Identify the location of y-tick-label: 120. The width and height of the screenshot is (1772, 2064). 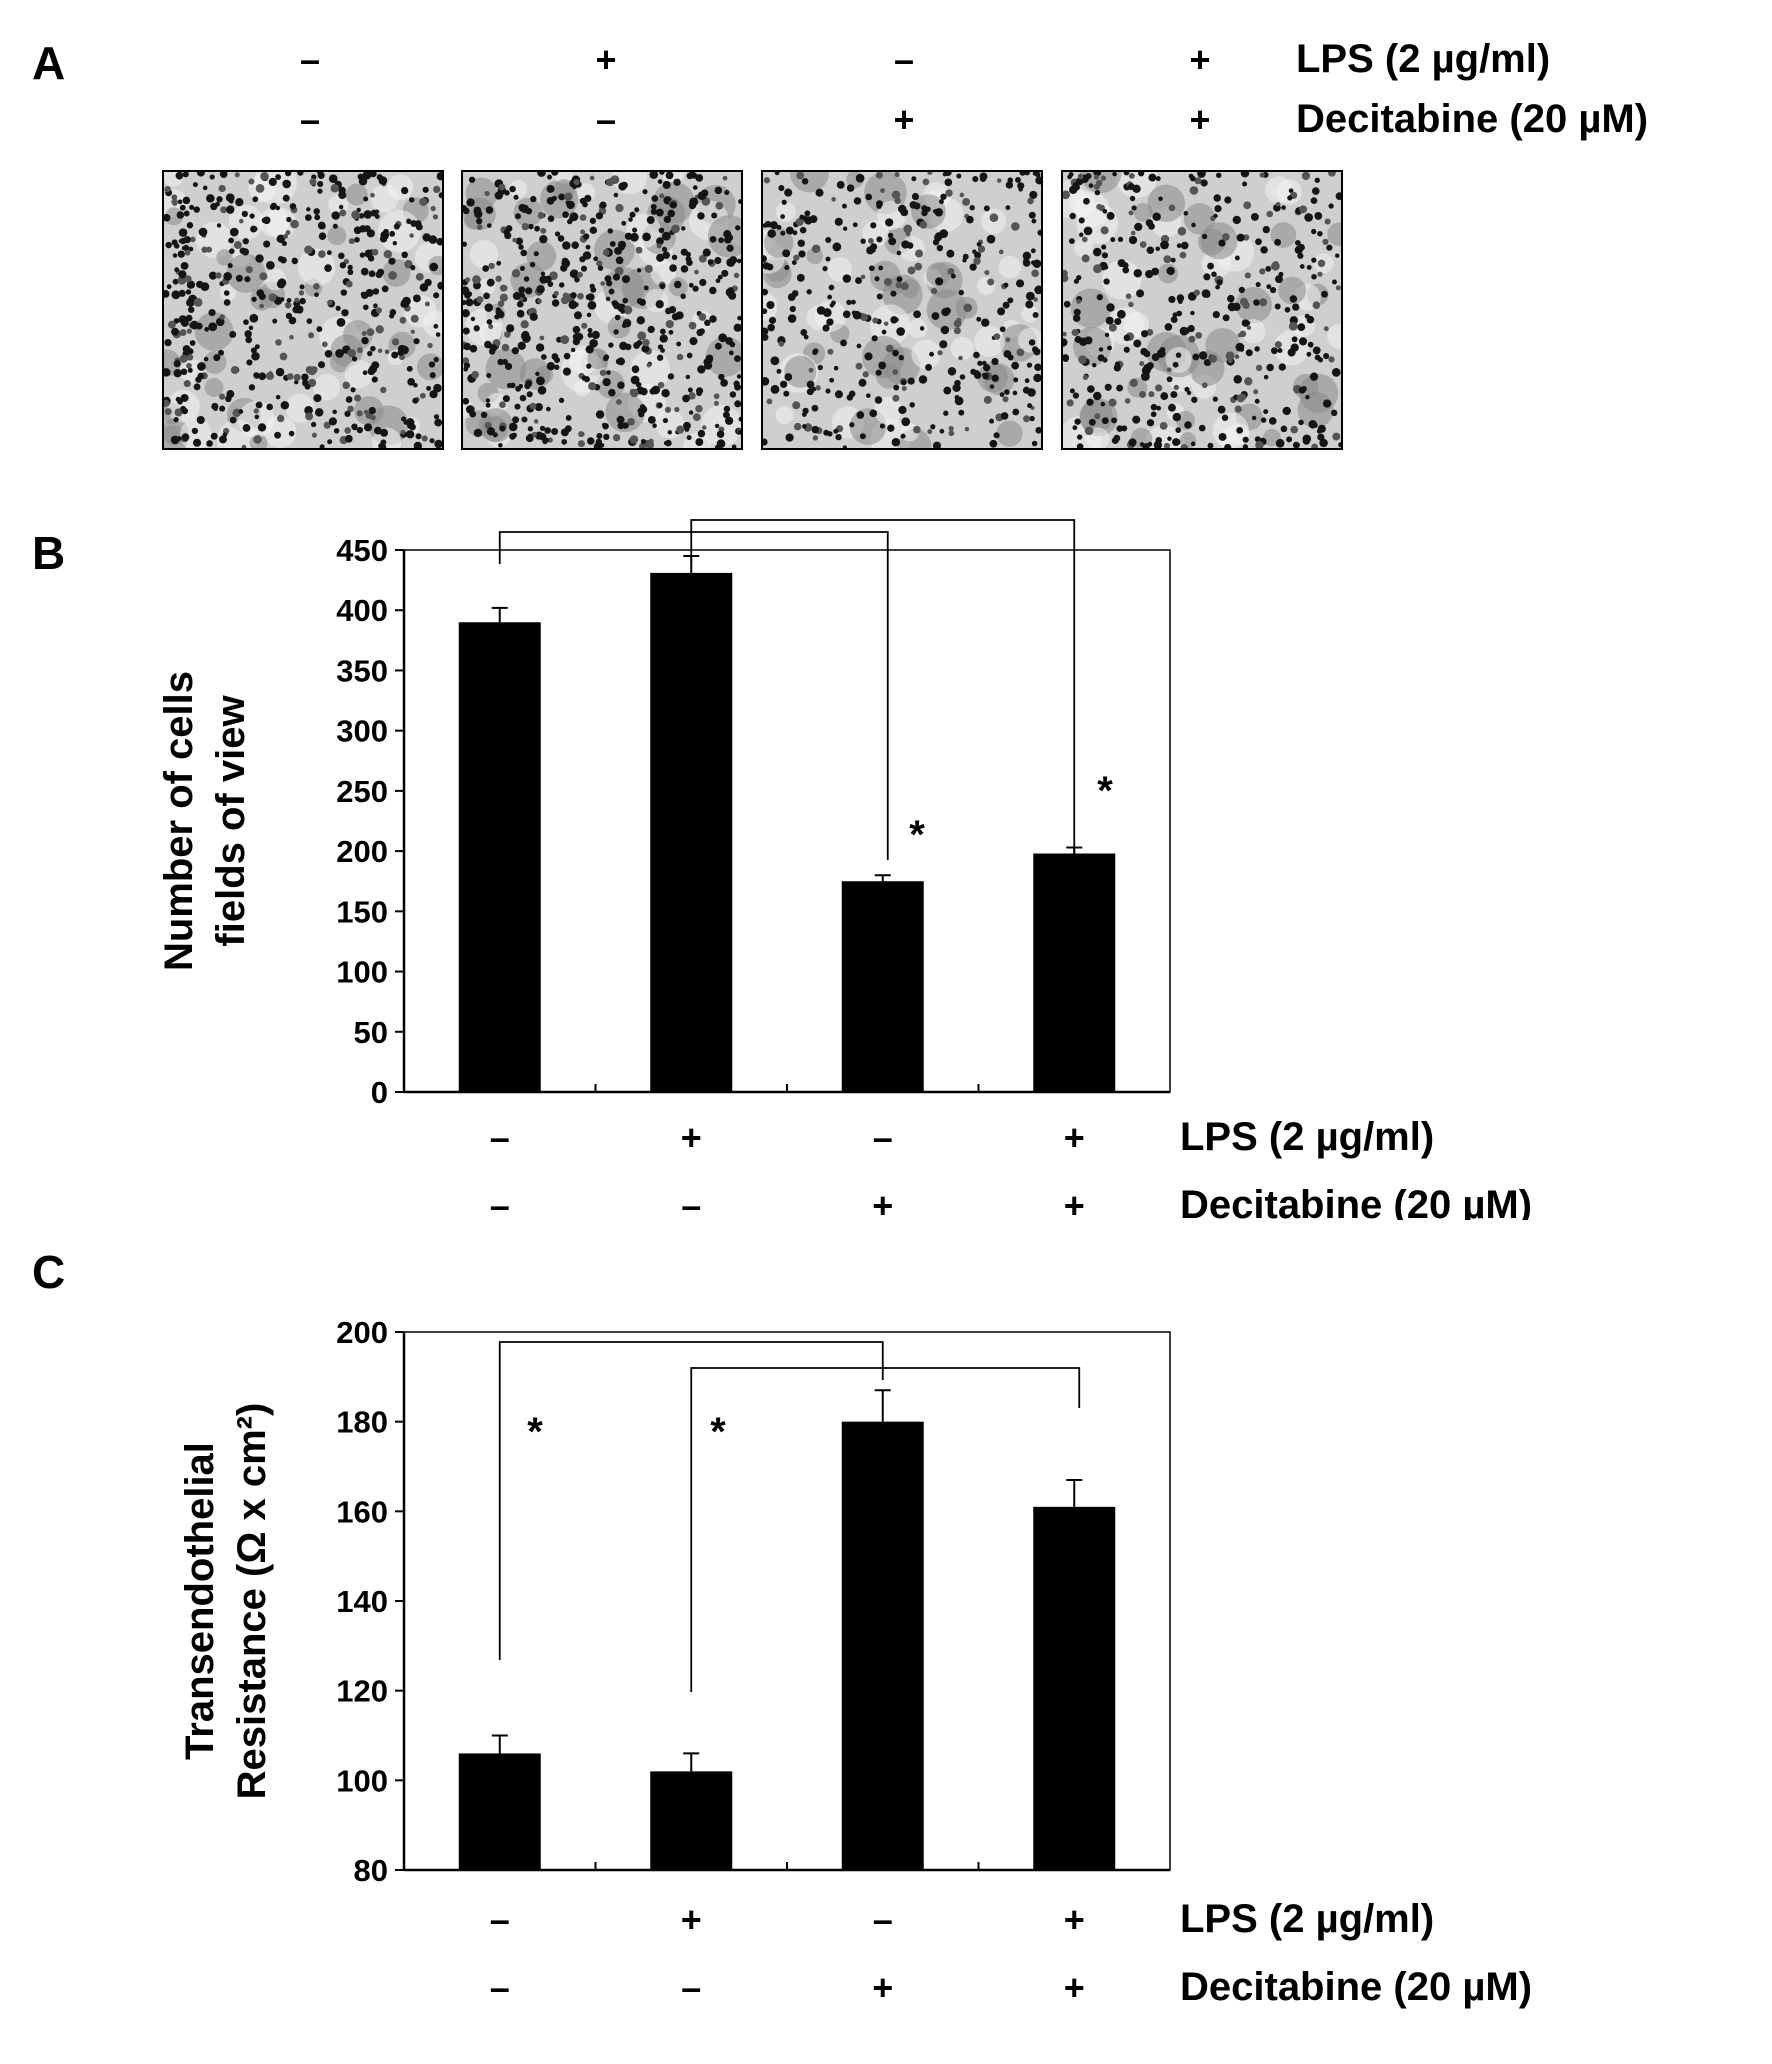
(362, 1691).